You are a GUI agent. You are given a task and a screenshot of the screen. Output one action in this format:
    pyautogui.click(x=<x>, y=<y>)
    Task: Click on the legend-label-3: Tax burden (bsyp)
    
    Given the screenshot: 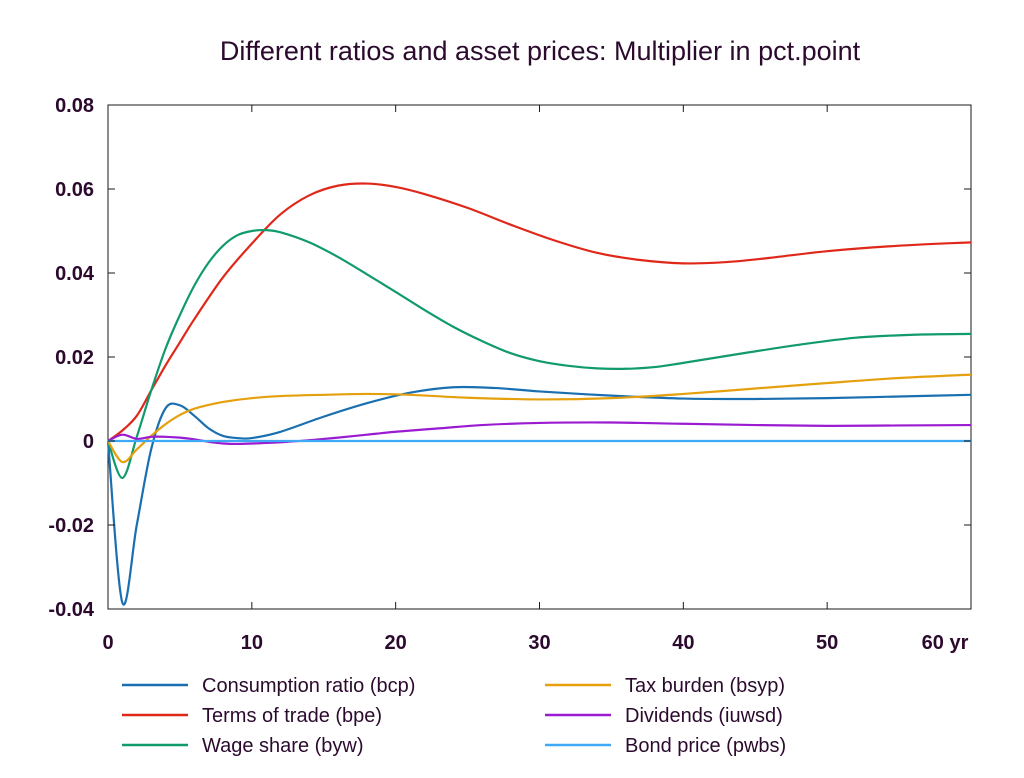 What is the action you would take?
    pyautogui.click(x=705, y=686)
    